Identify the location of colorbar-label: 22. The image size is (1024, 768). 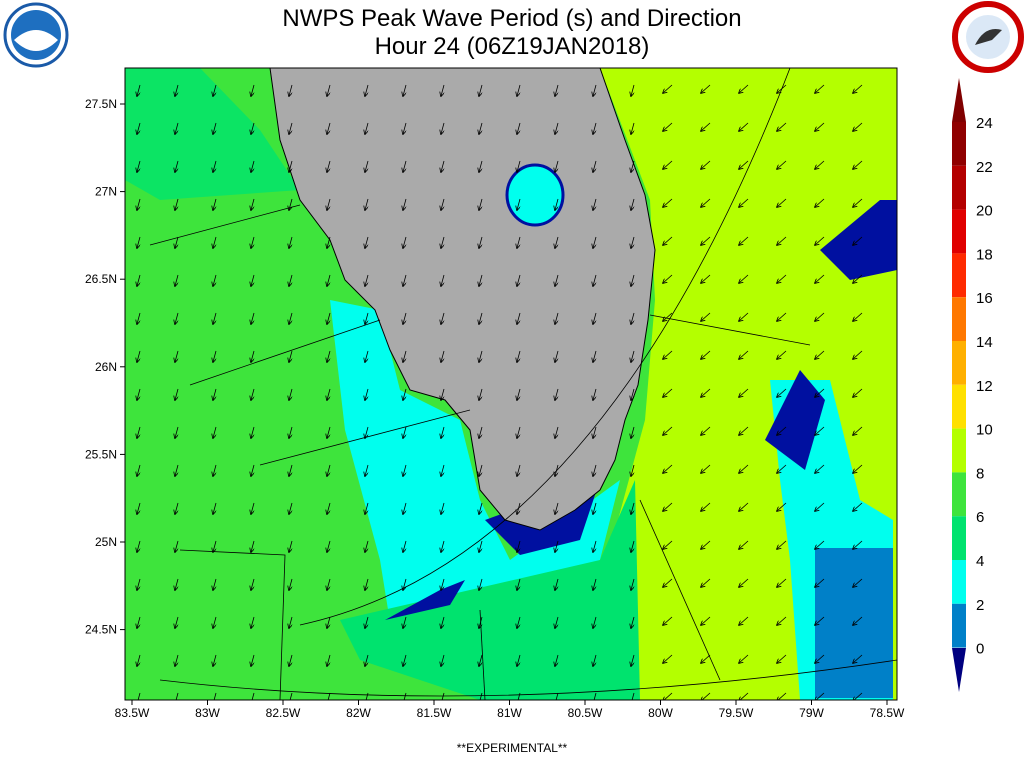
(984, 167).